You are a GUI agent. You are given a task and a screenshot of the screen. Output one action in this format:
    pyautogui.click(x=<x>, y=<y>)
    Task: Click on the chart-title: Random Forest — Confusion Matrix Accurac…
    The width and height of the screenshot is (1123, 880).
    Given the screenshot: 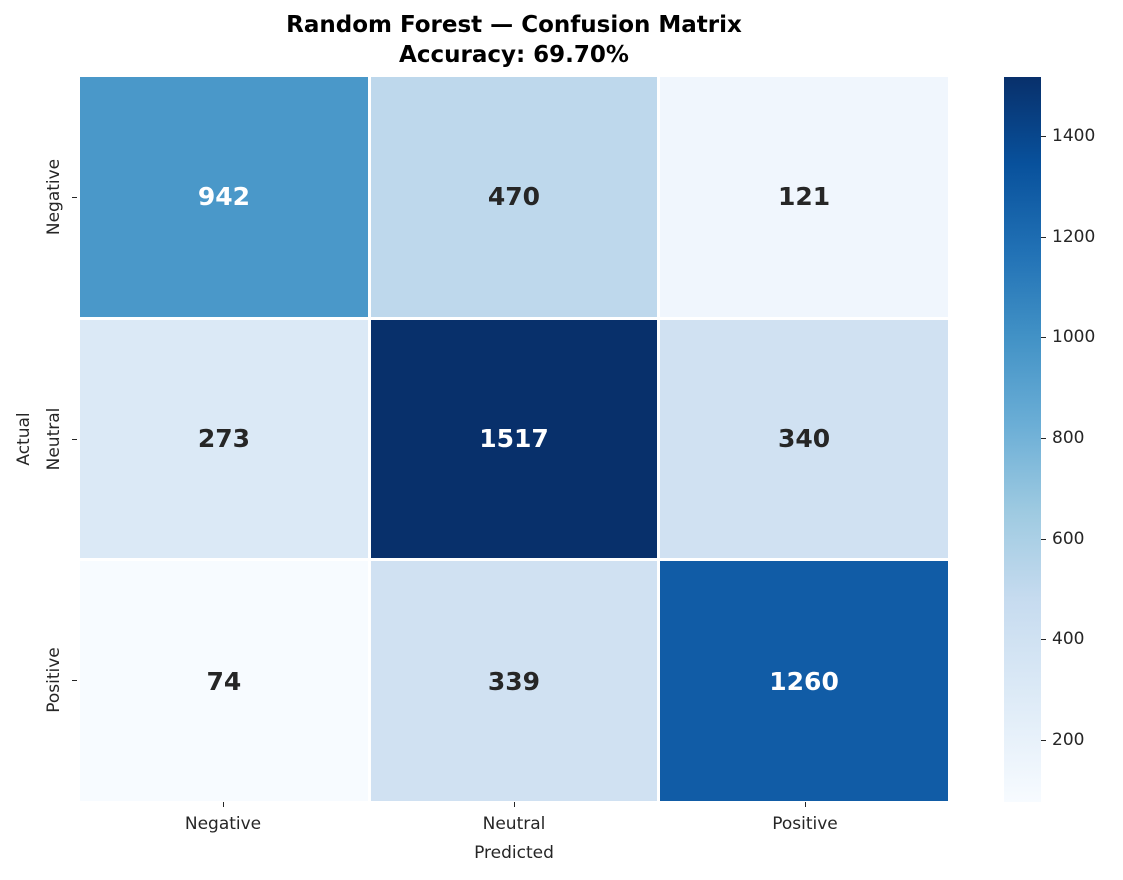 What is the action you would take?
    pyautogui.click(x=514, y=40)
    